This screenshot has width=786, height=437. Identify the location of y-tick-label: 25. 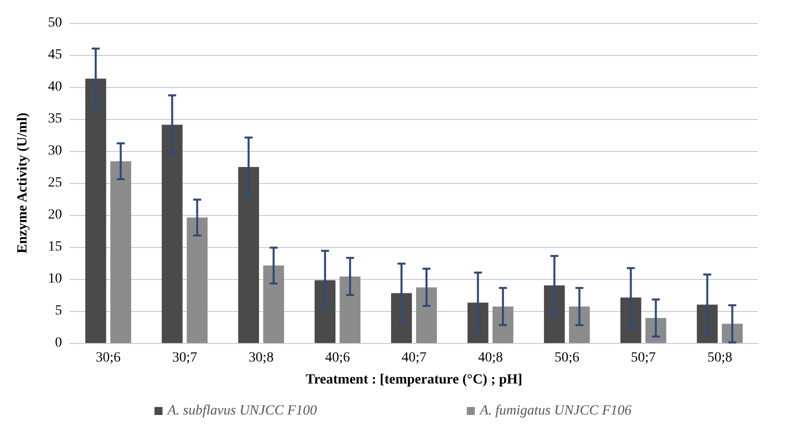
(55, 183).